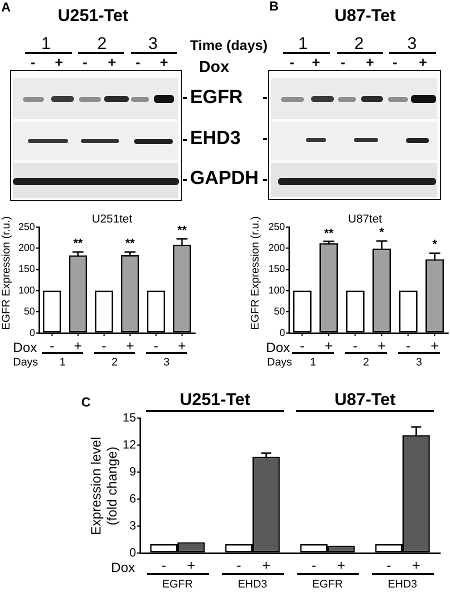 The height and width of the screenshot is (593, 450). Describe the element at coordinates (132, 525) in the screenshot. I see `y-tick-label: 3` at that location.